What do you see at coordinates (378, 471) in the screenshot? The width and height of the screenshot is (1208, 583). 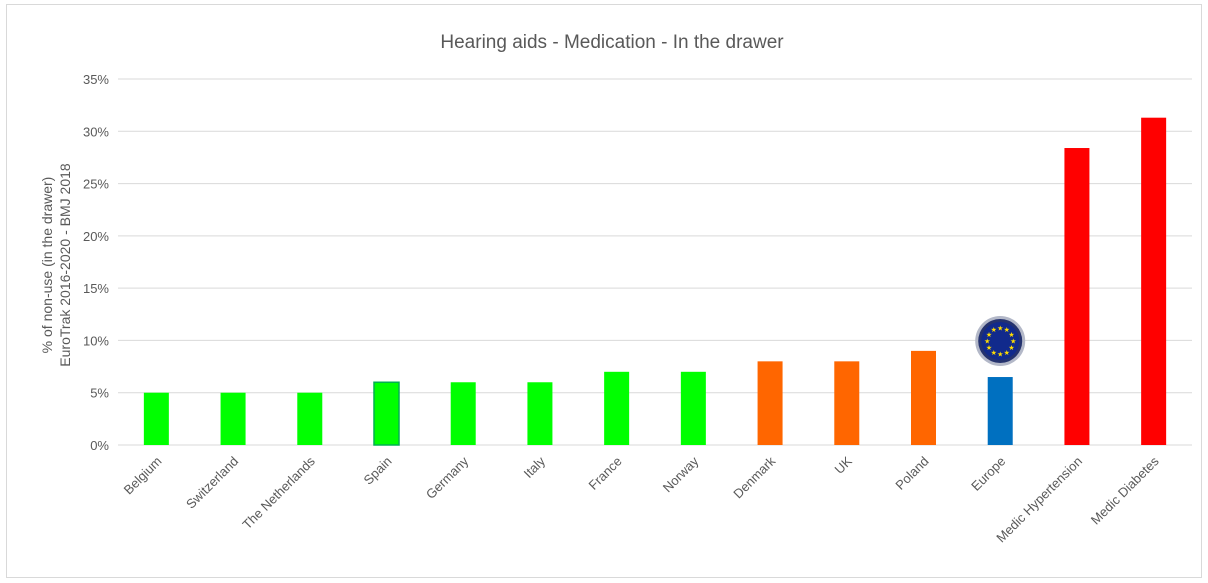 I see `x-tick-label: Spain` at bounding box center [378, 471].